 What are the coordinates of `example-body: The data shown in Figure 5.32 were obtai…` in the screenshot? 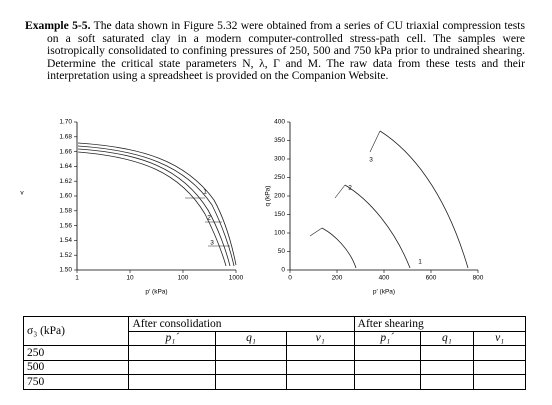 It's located at (286, 51).